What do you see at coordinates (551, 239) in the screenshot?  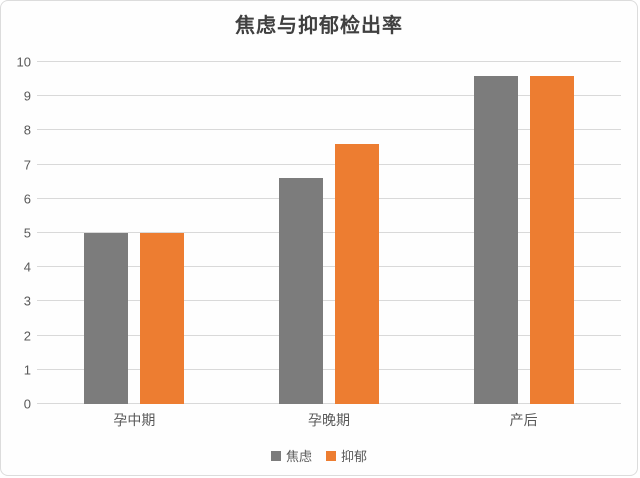 I see `bar-抑郁-产后` at bounding box center [551, 239].